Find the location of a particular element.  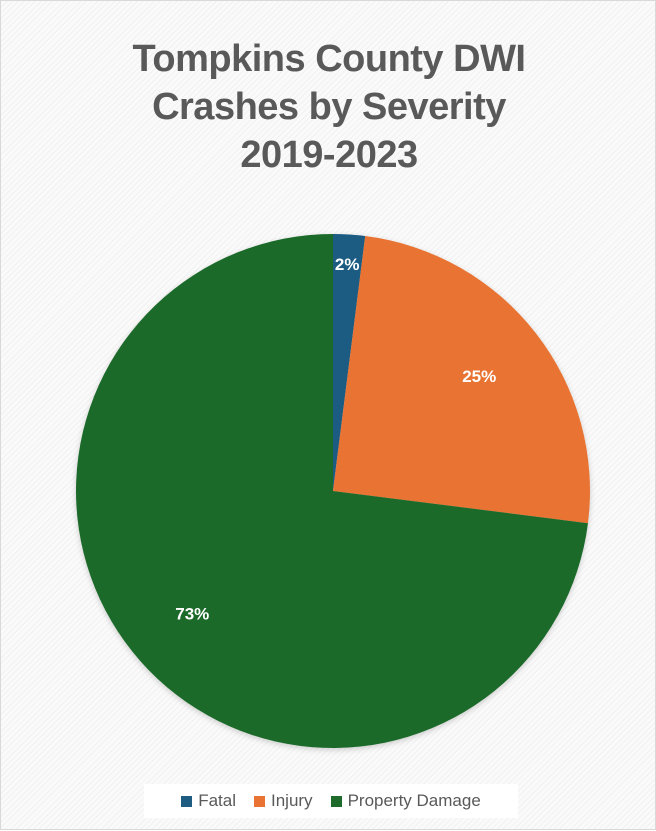

legend-label-injury: Injury is located at coordinates (291, 800).